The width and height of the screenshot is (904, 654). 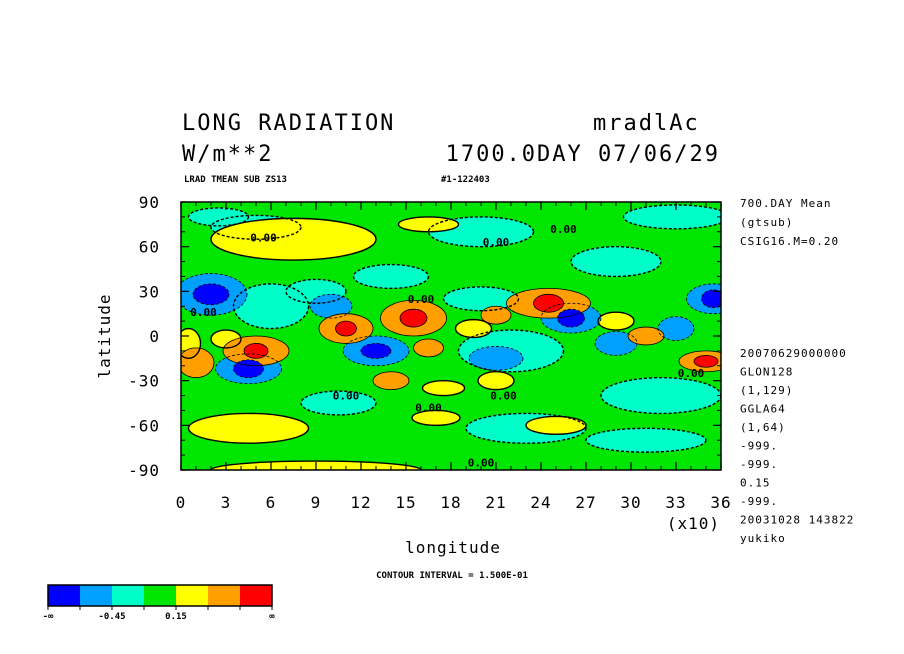 What do you see at coordinates (149, 291) in the screenshot?
I see `y-tick-label: 30` at bounding box center [149, 291].